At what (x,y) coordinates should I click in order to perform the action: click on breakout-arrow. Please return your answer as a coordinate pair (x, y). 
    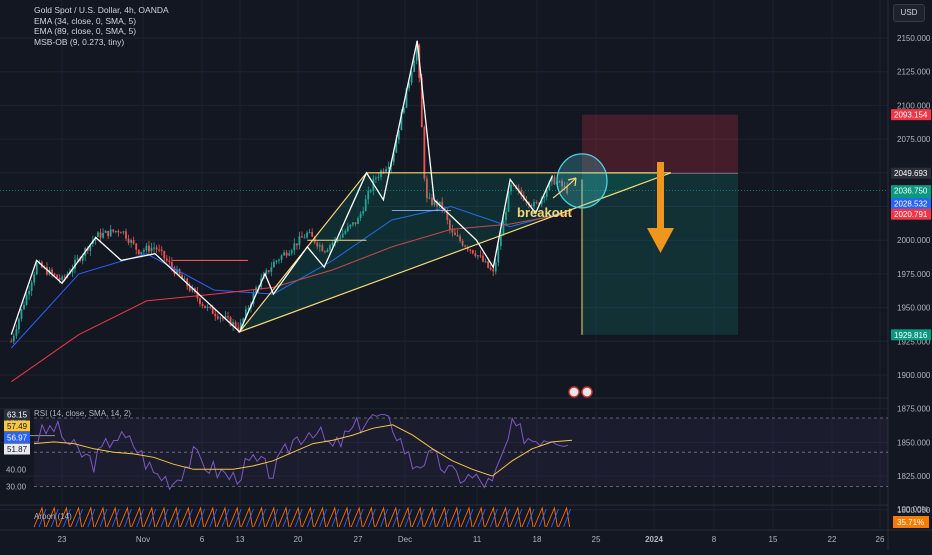
    Looking at the image, I should click on (564, 188).